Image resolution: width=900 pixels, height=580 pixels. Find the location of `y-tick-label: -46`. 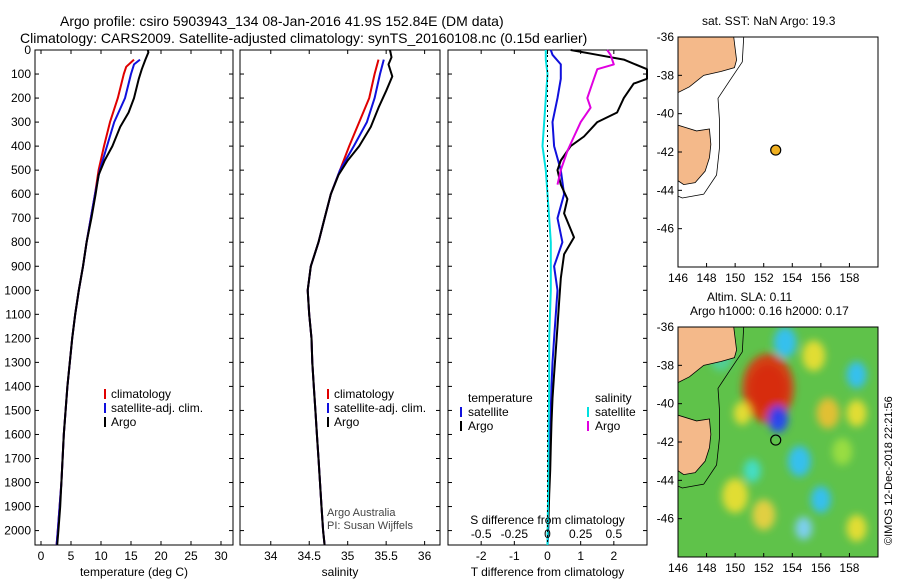

y-tick-label: -46 is located at coordinates (666, 519).